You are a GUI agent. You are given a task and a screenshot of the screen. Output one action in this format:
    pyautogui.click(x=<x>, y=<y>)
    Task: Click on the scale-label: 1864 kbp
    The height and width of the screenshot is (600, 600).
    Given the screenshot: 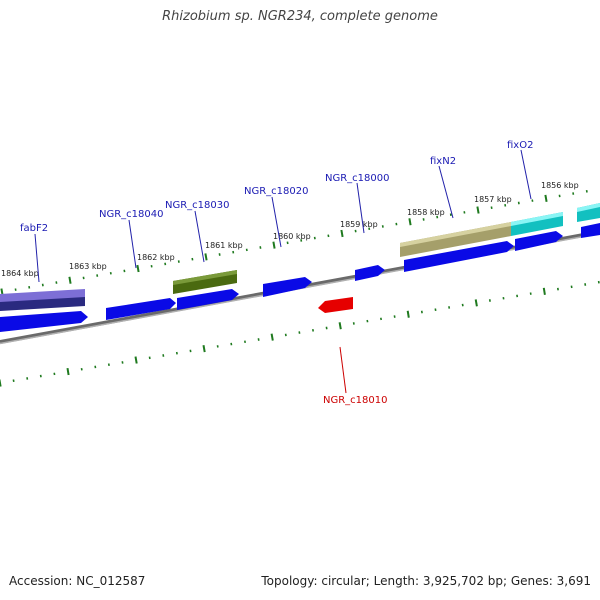 What is the action you would take?
    pyautogui.click(x=20, y=273)
    